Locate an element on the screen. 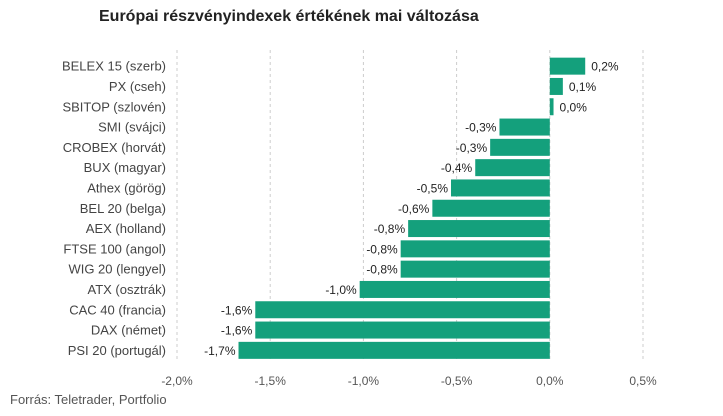 This screenshot has height=416, width=723. category-label: PSI 20 (portugál) is located at coordinates (117, 350).